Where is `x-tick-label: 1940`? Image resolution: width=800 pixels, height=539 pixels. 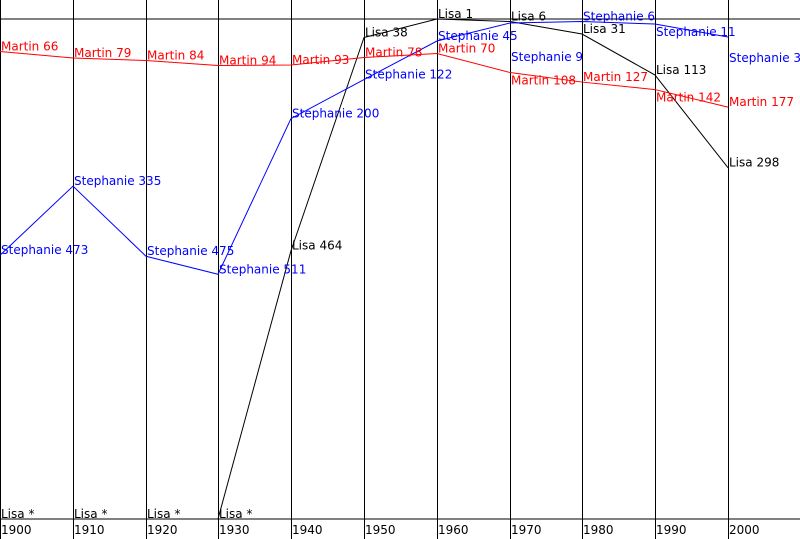 x-tick-label: 1940 is located at coordinates (307, 530).